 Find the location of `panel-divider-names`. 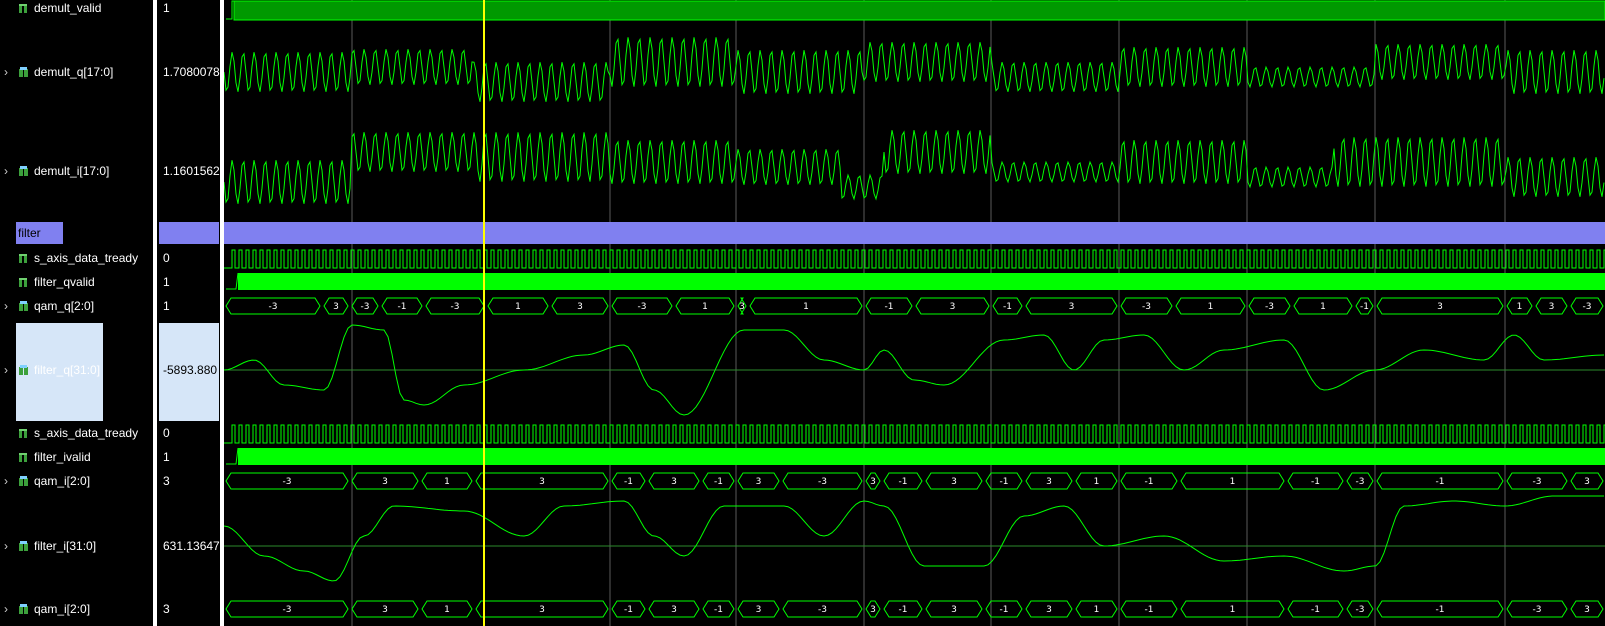

panel-divider-names is located at coordinates (155, 313).